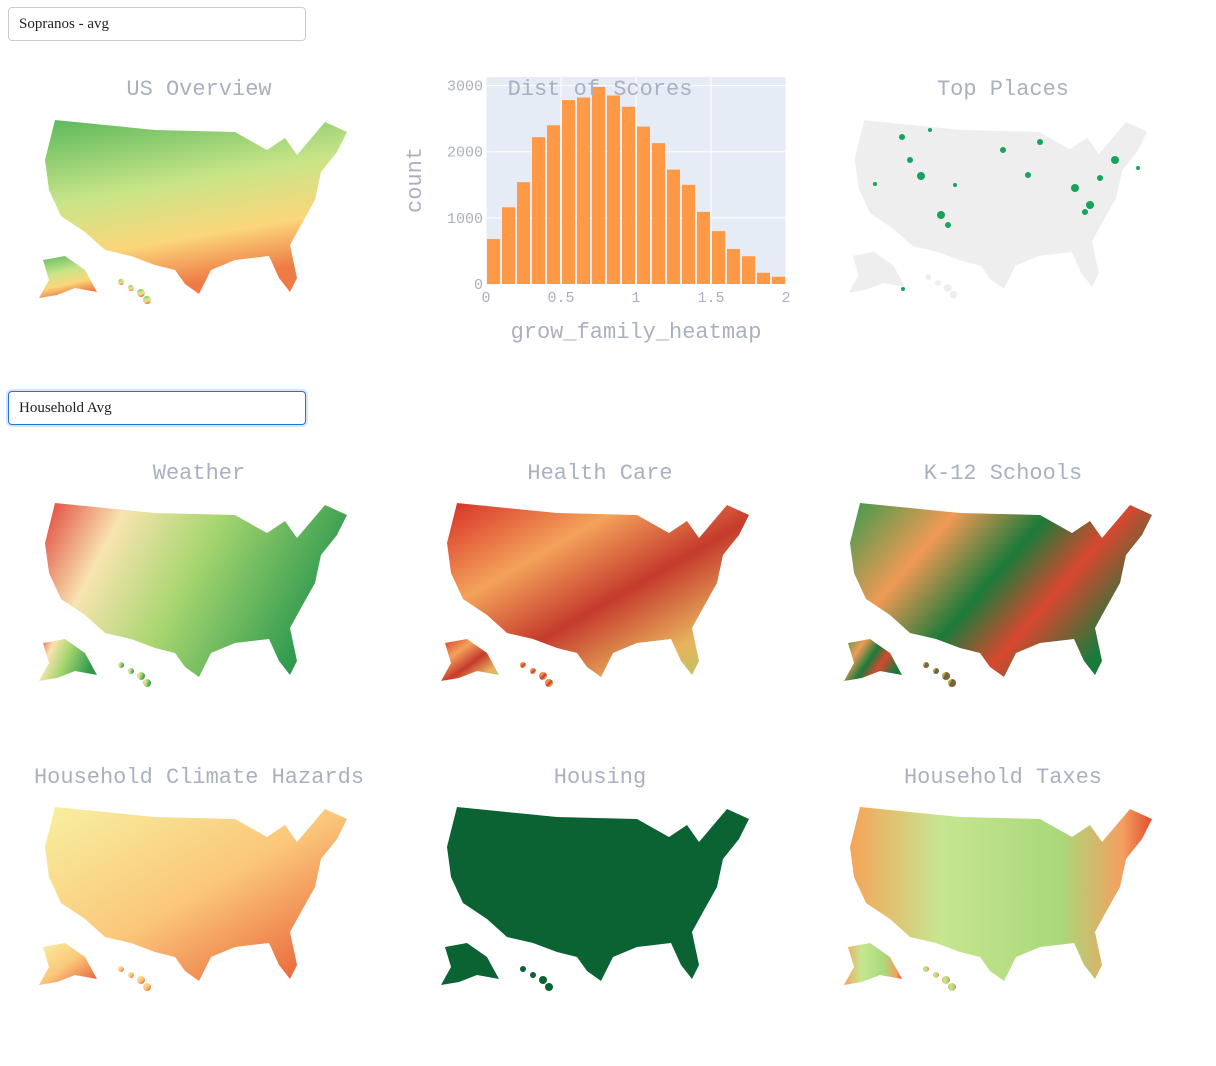  I want to click on x-tick-label: 1, so click(635, 298).